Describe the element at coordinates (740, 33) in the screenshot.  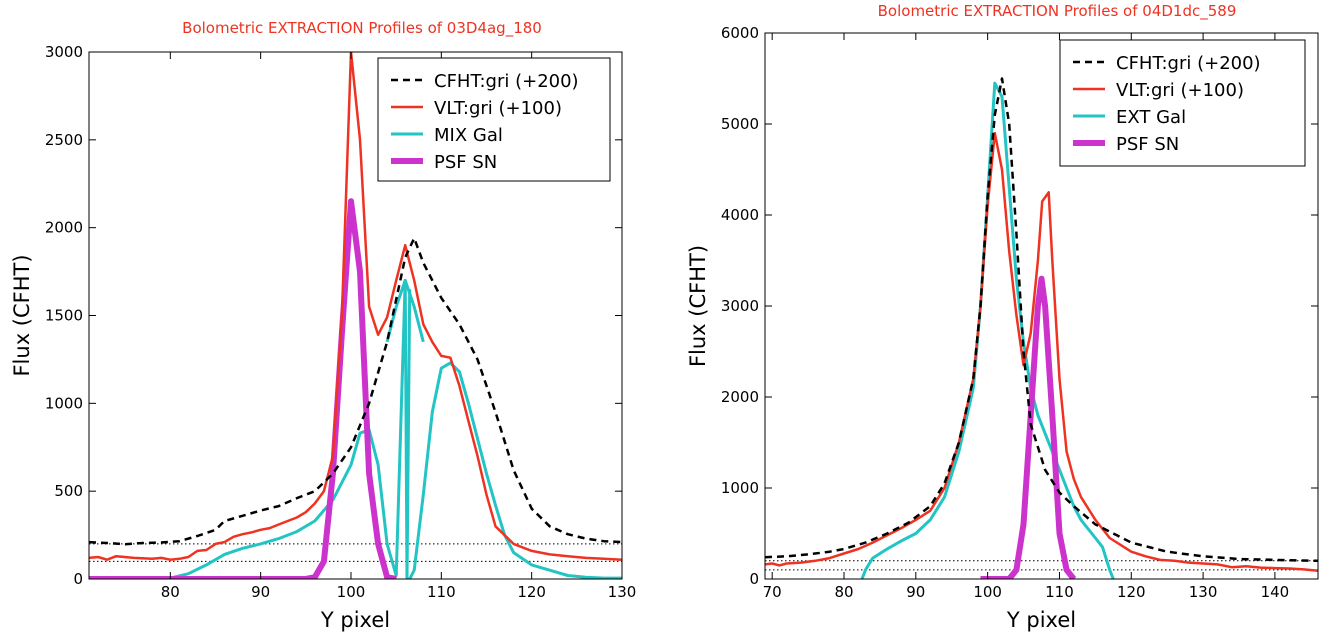
I see `y-tick-label: 6000` at that location.